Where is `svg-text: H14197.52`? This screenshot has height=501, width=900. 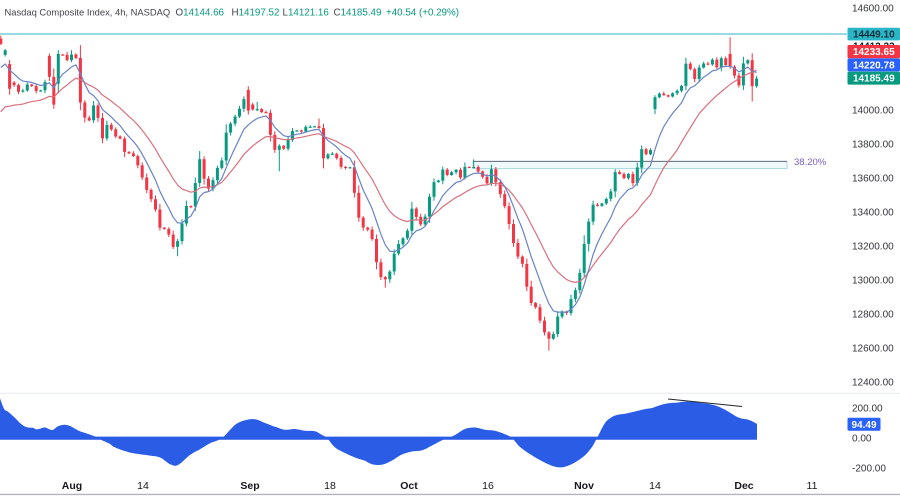 svg-text: H14197.52 is located at coordinates (256, 12).